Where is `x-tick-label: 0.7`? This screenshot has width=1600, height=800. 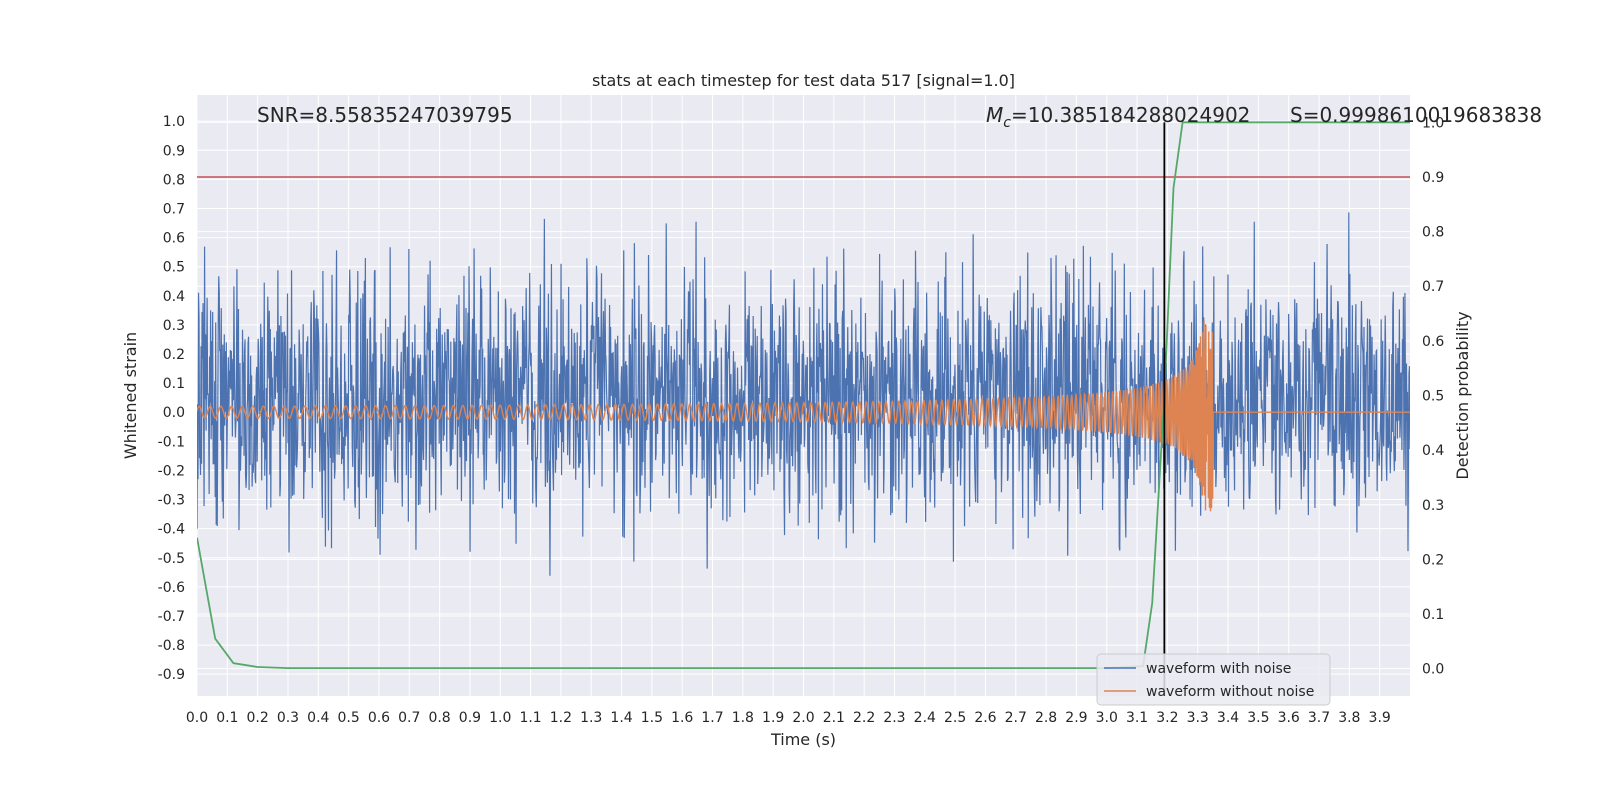 x-tick-label: 0.7 is located at coordinates (409, 718).